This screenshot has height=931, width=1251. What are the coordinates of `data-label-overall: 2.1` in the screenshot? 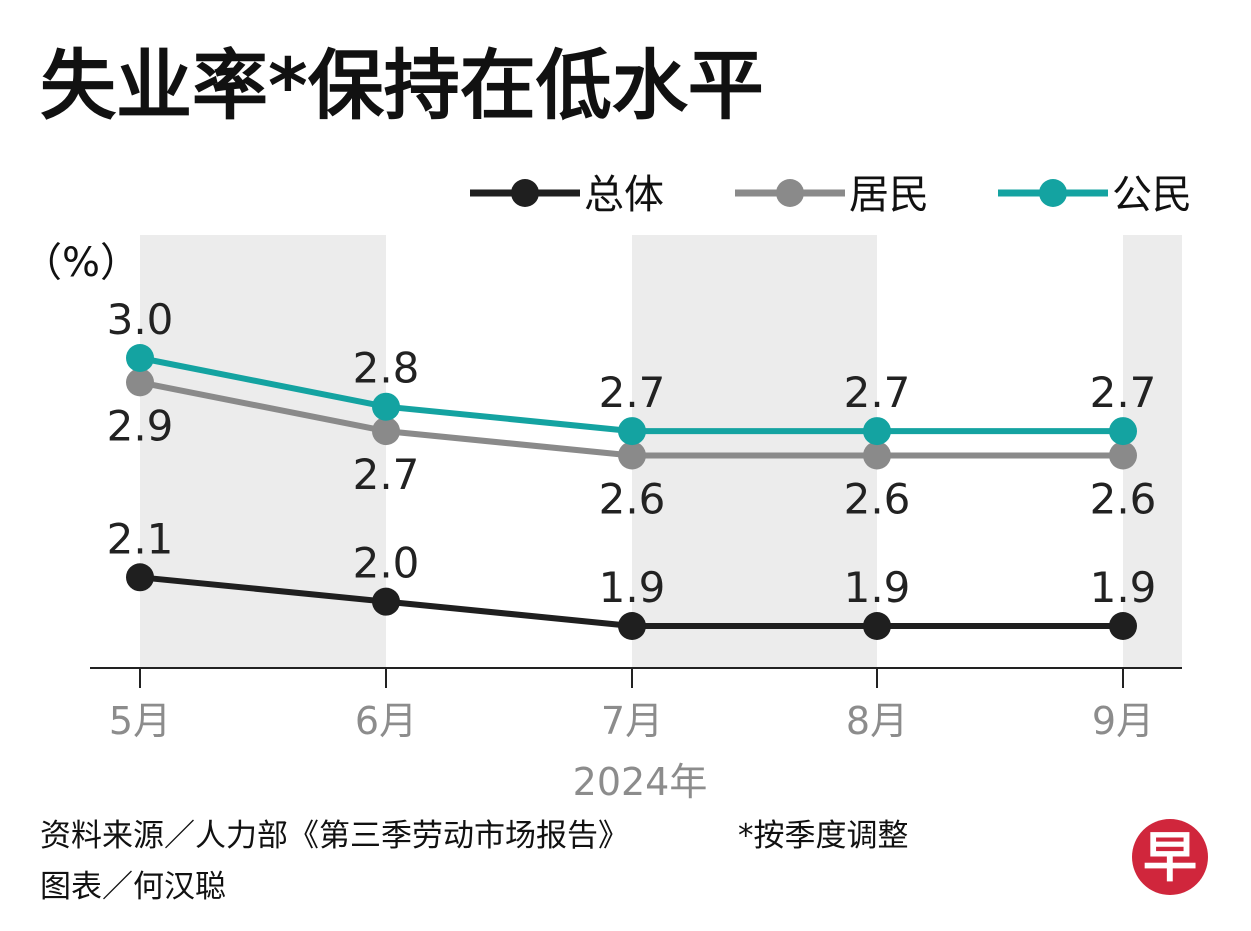 It's located at (140, 538).